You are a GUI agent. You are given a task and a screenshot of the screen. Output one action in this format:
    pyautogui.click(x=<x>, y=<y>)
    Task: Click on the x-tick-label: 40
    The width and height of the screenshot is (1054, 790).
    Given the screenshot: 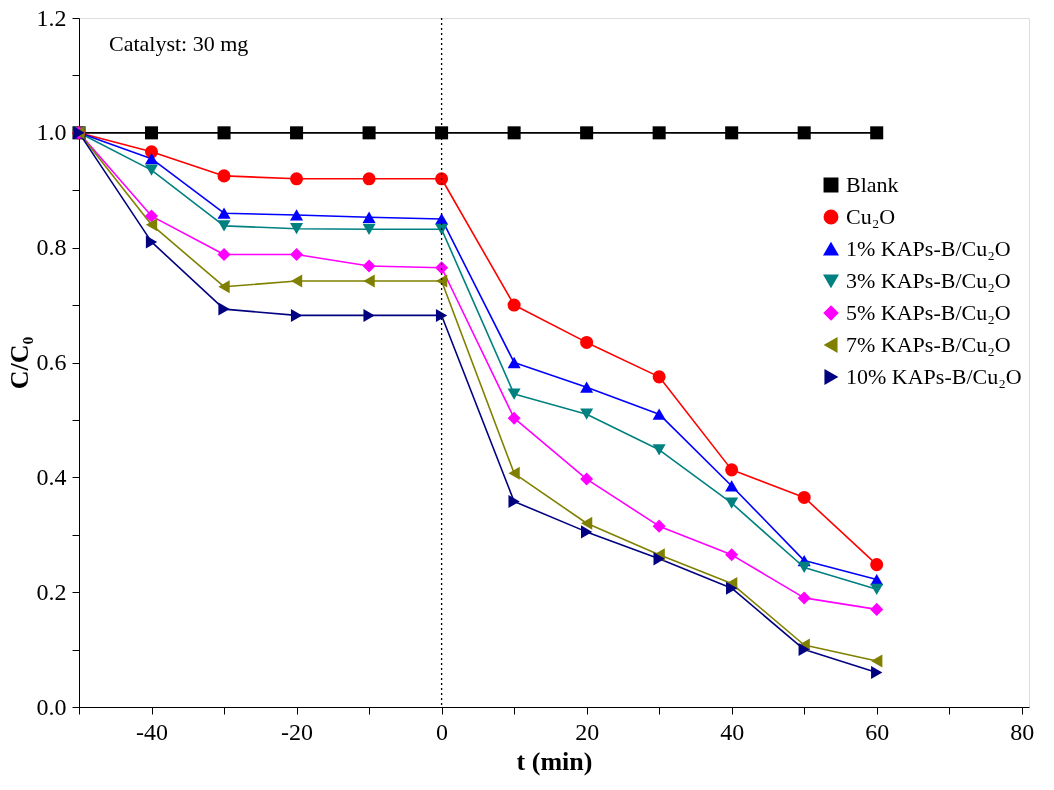 What is the action you would take?
    pyautogui.click(x=732, y=731)
    